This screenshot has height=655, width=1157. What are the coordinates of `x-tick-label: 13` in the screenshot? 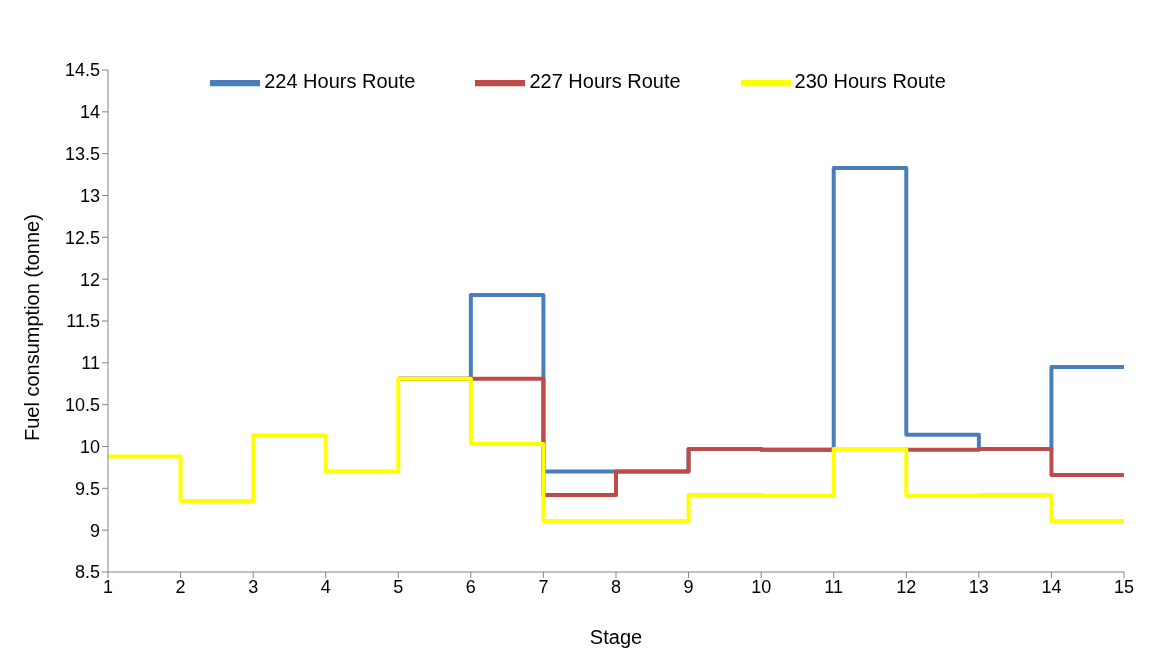 It's located at (978, 586).